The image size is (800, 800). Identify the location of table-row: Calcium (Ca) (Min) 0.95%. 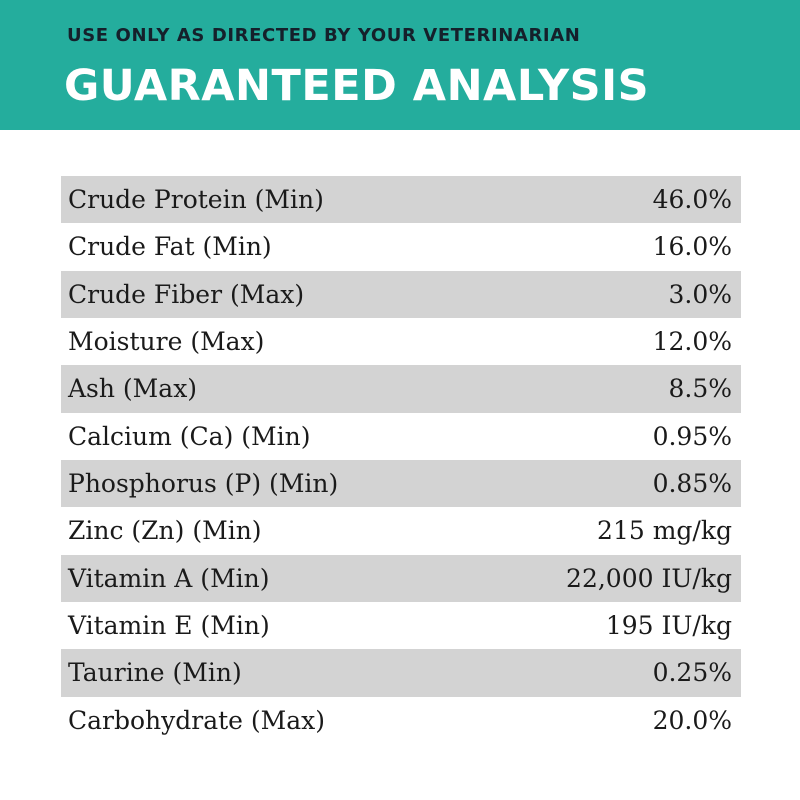
(401, 436).